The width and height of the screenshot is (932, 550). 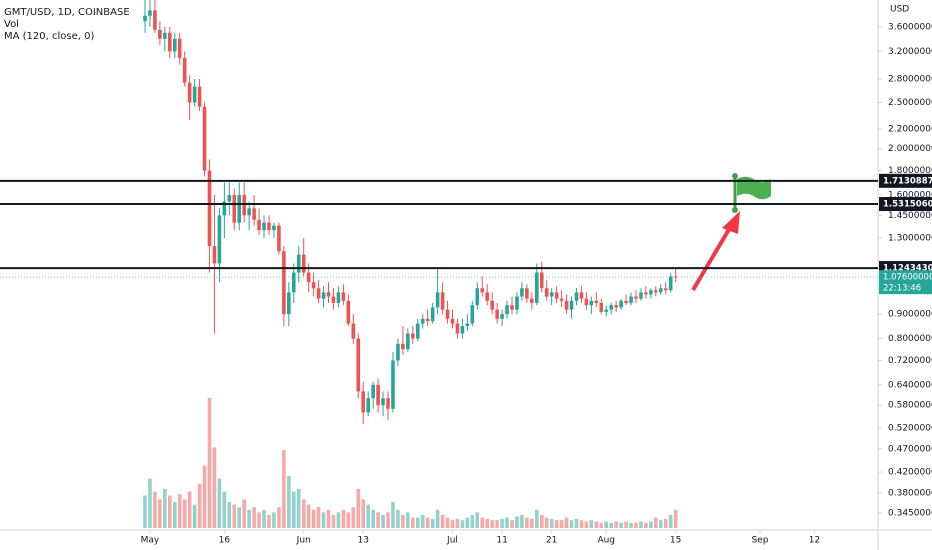 I want to click on y-tick-label: 1.45000000, so click(x=910, y=216).